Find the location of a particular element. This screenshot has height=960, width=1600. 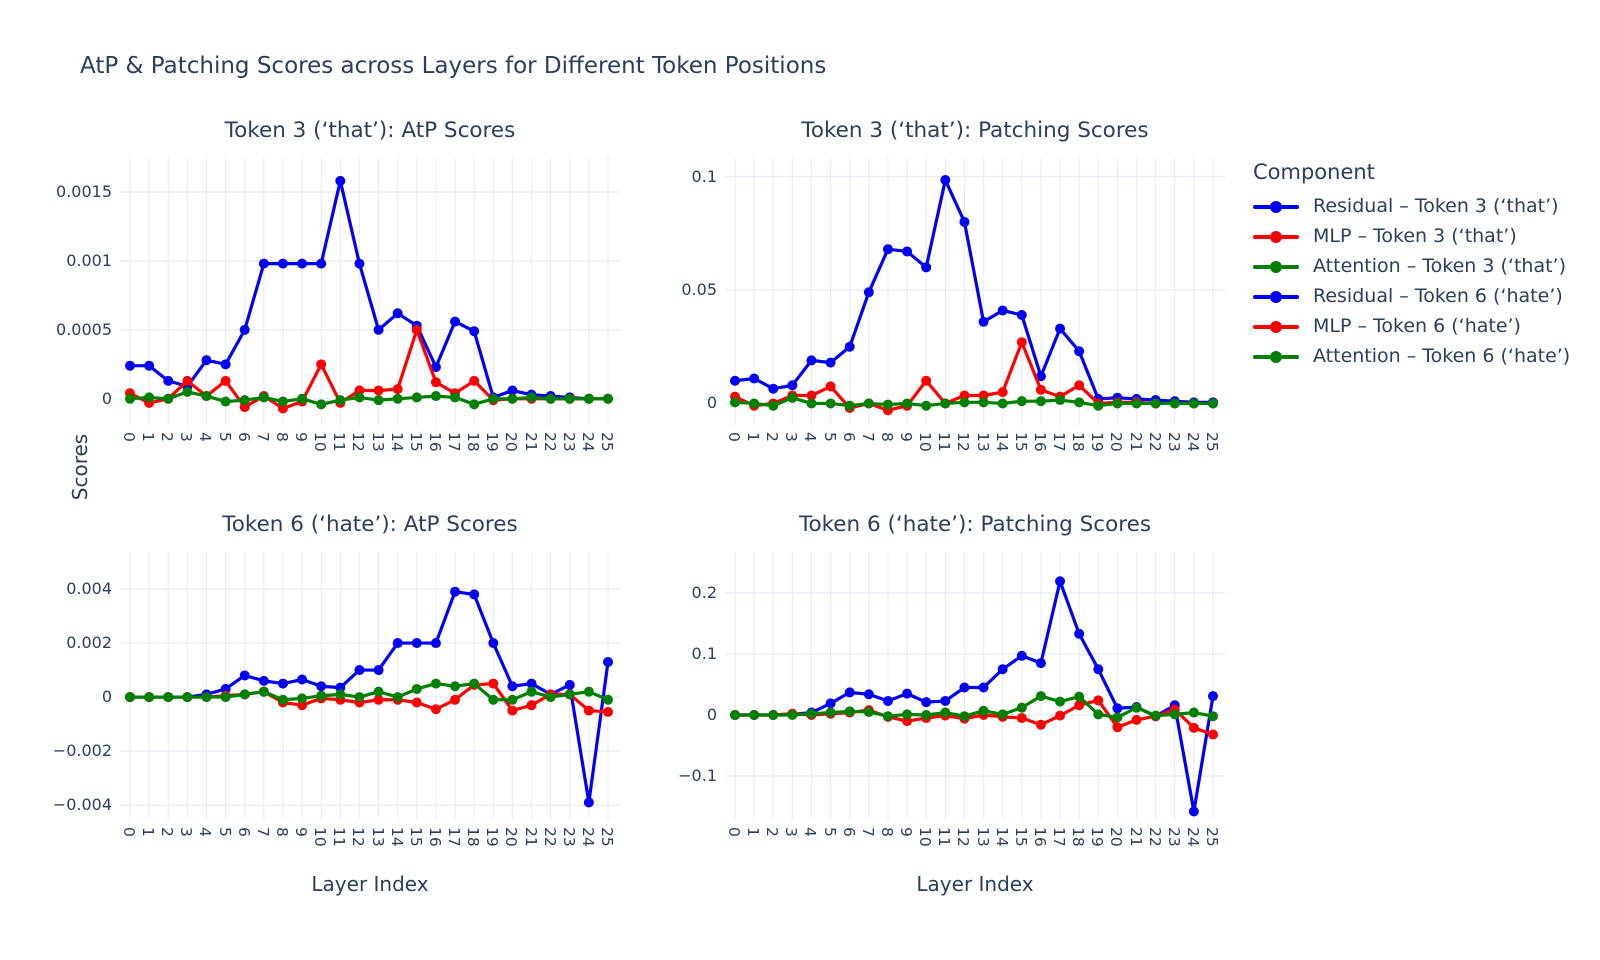

x-tick-label: 14 is located at coordinates (1001, 442).